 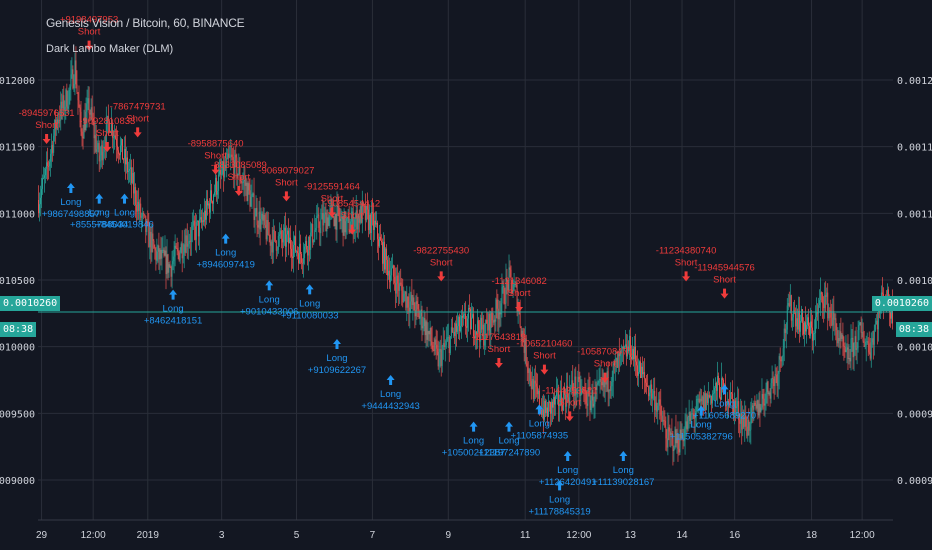 I want to click on long-arrow, so click(x=99, y=198).